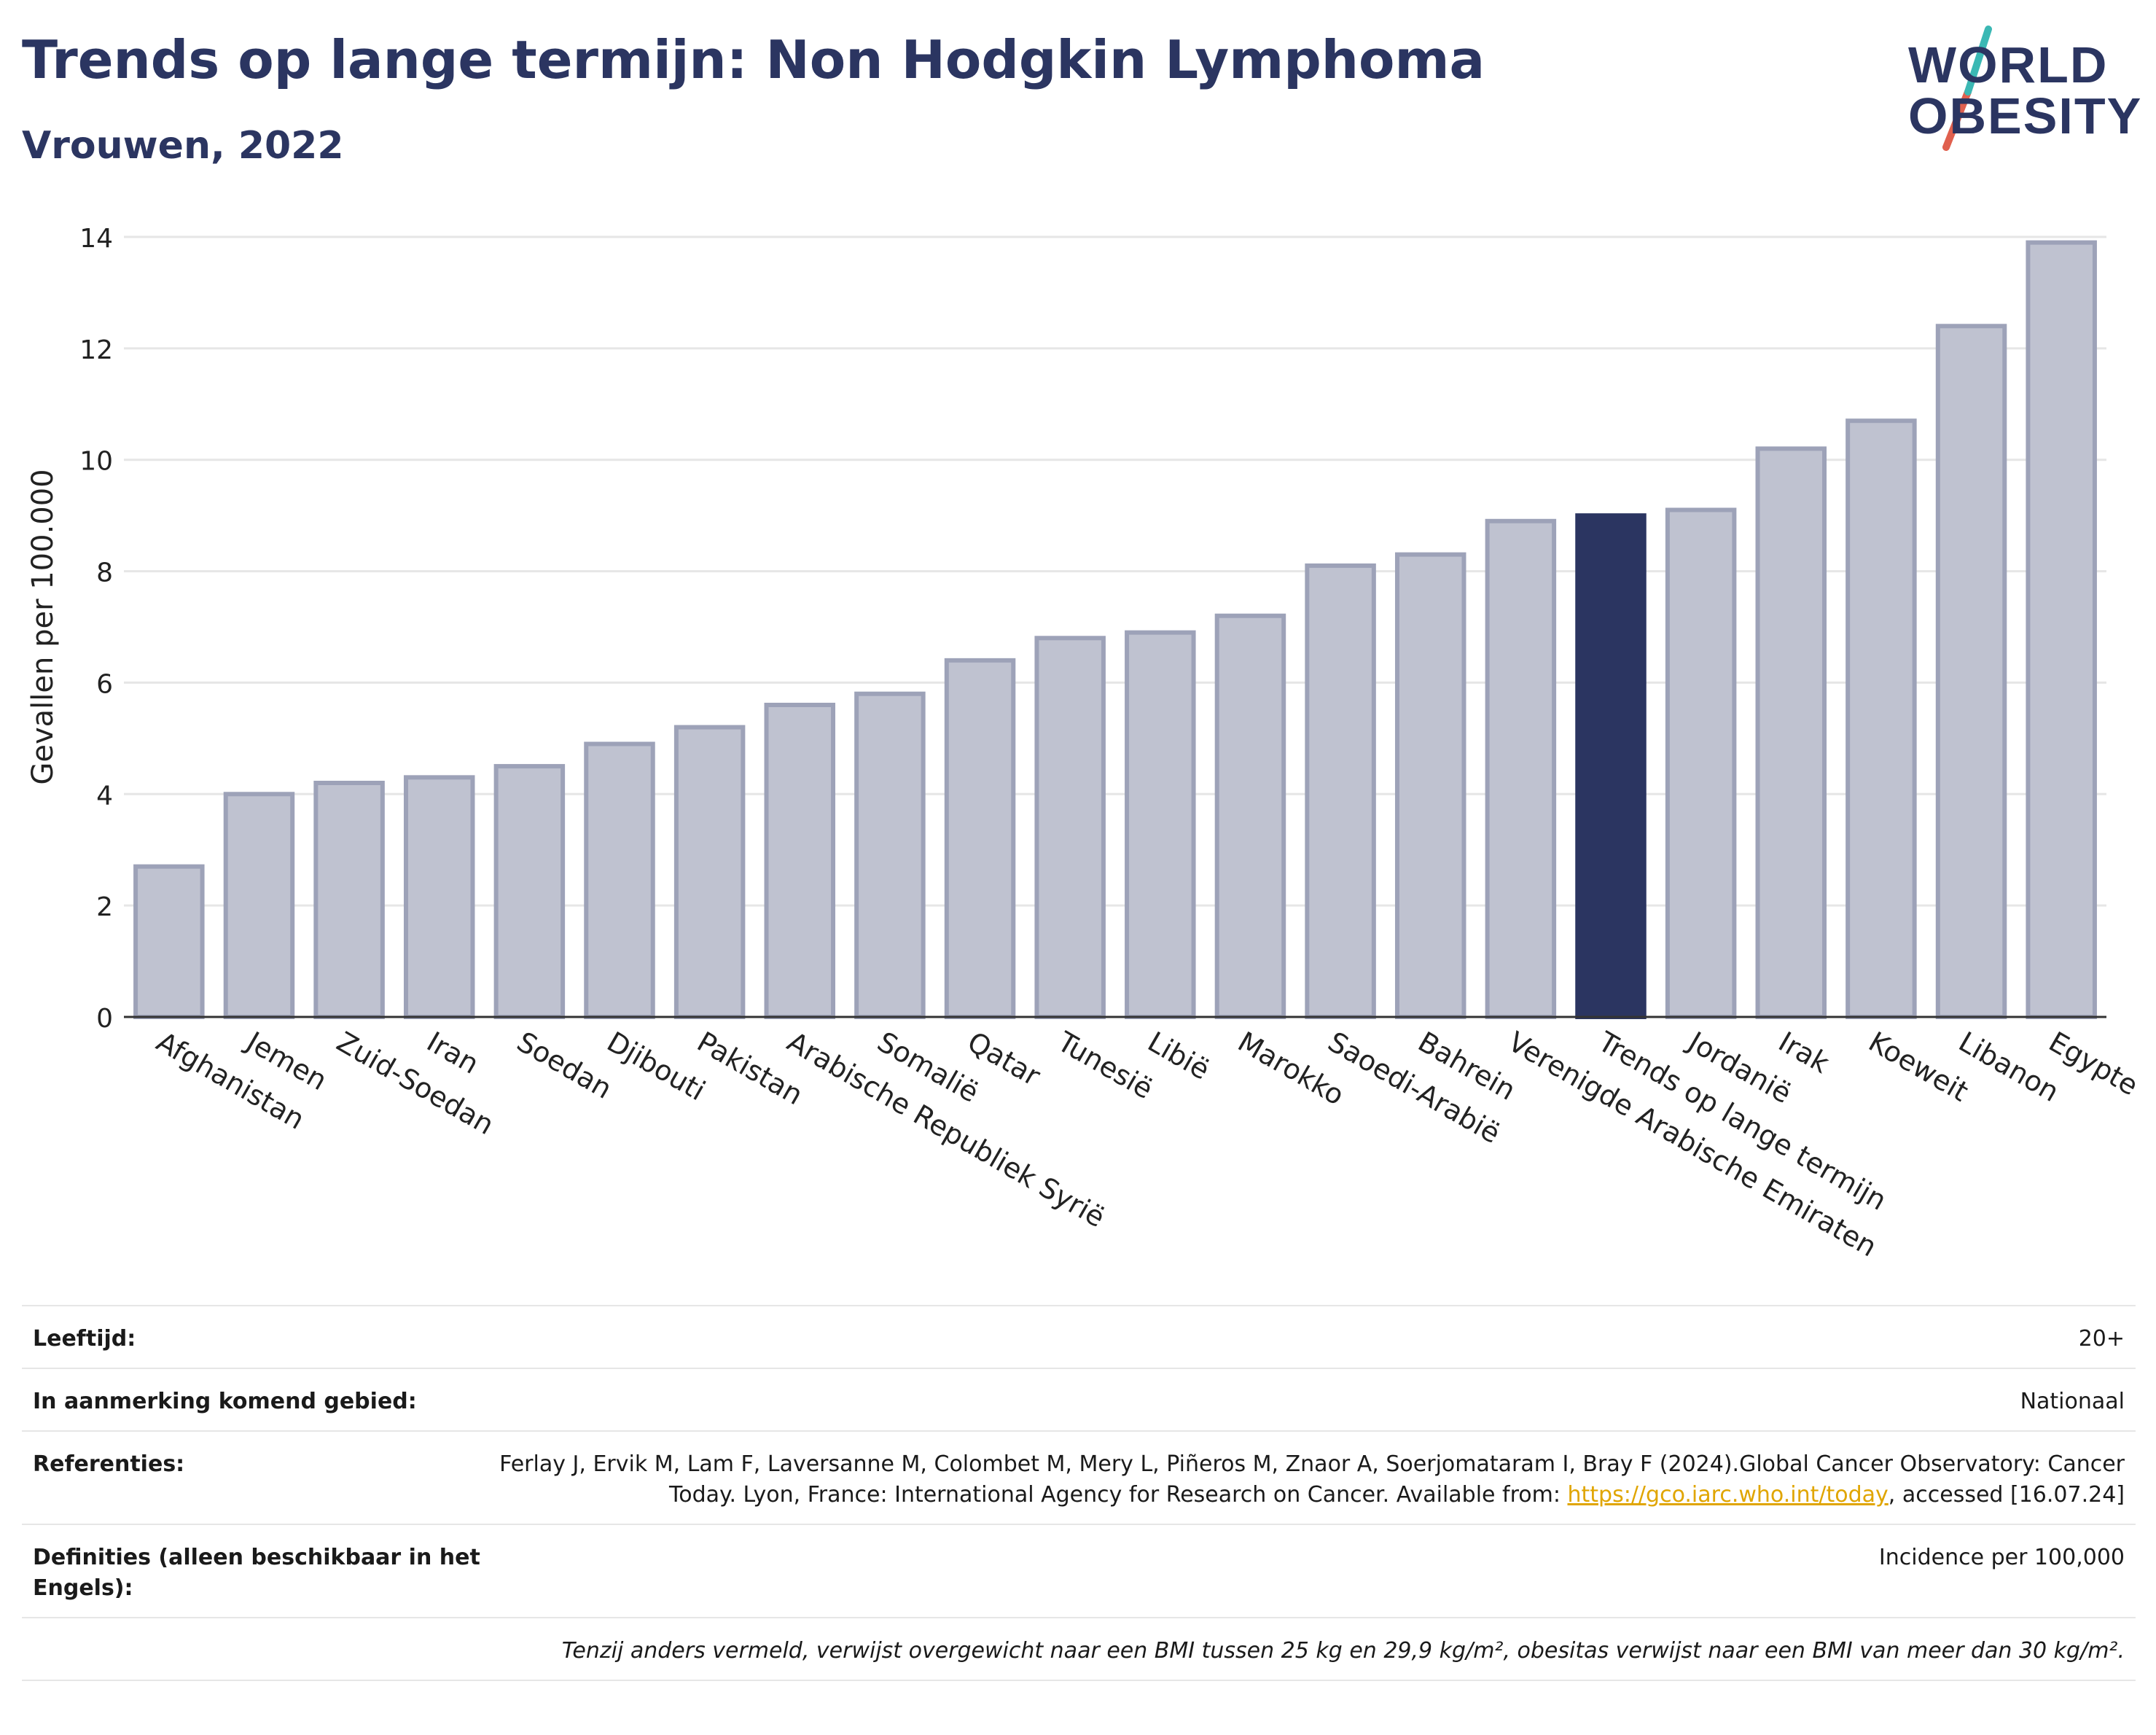 The width and height of the screenshot is (2156, 1735). I want to click on definitions-value: Incidence per 100,000, so click(2002, 1558).